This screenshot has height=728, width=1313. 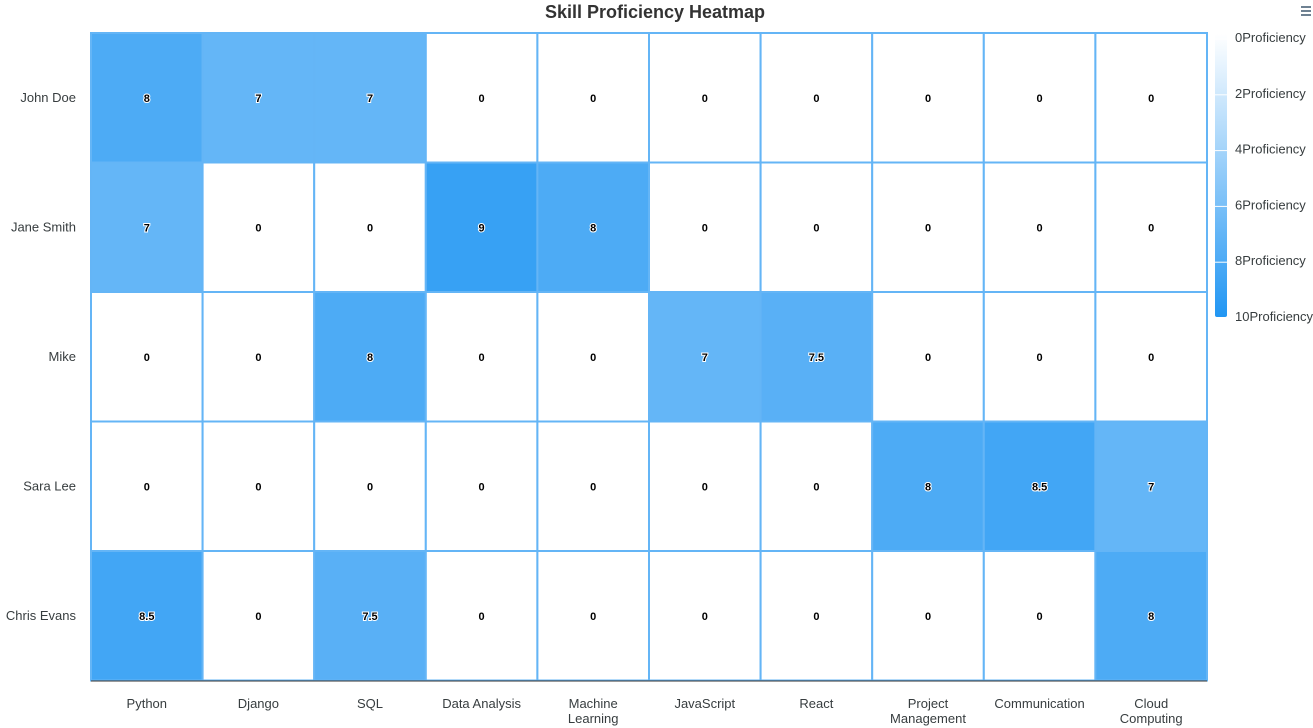 What do you see at coordinates (593, 711) in the screenshot?
I see `x-tick-label: Machine Learning` at bounding box center [593, 711].